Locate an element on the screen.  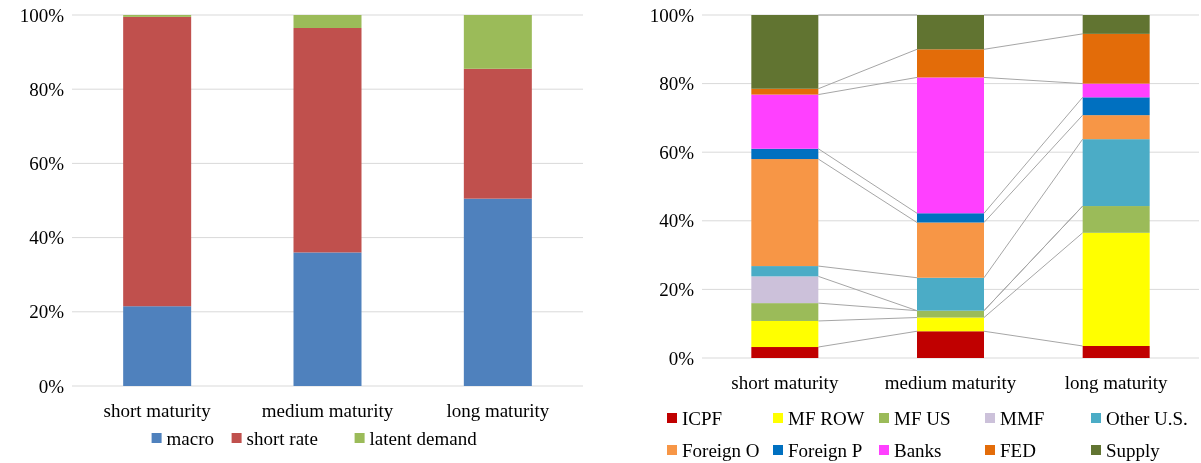
legend-label: MMF is located at coordinates (1022, 418).